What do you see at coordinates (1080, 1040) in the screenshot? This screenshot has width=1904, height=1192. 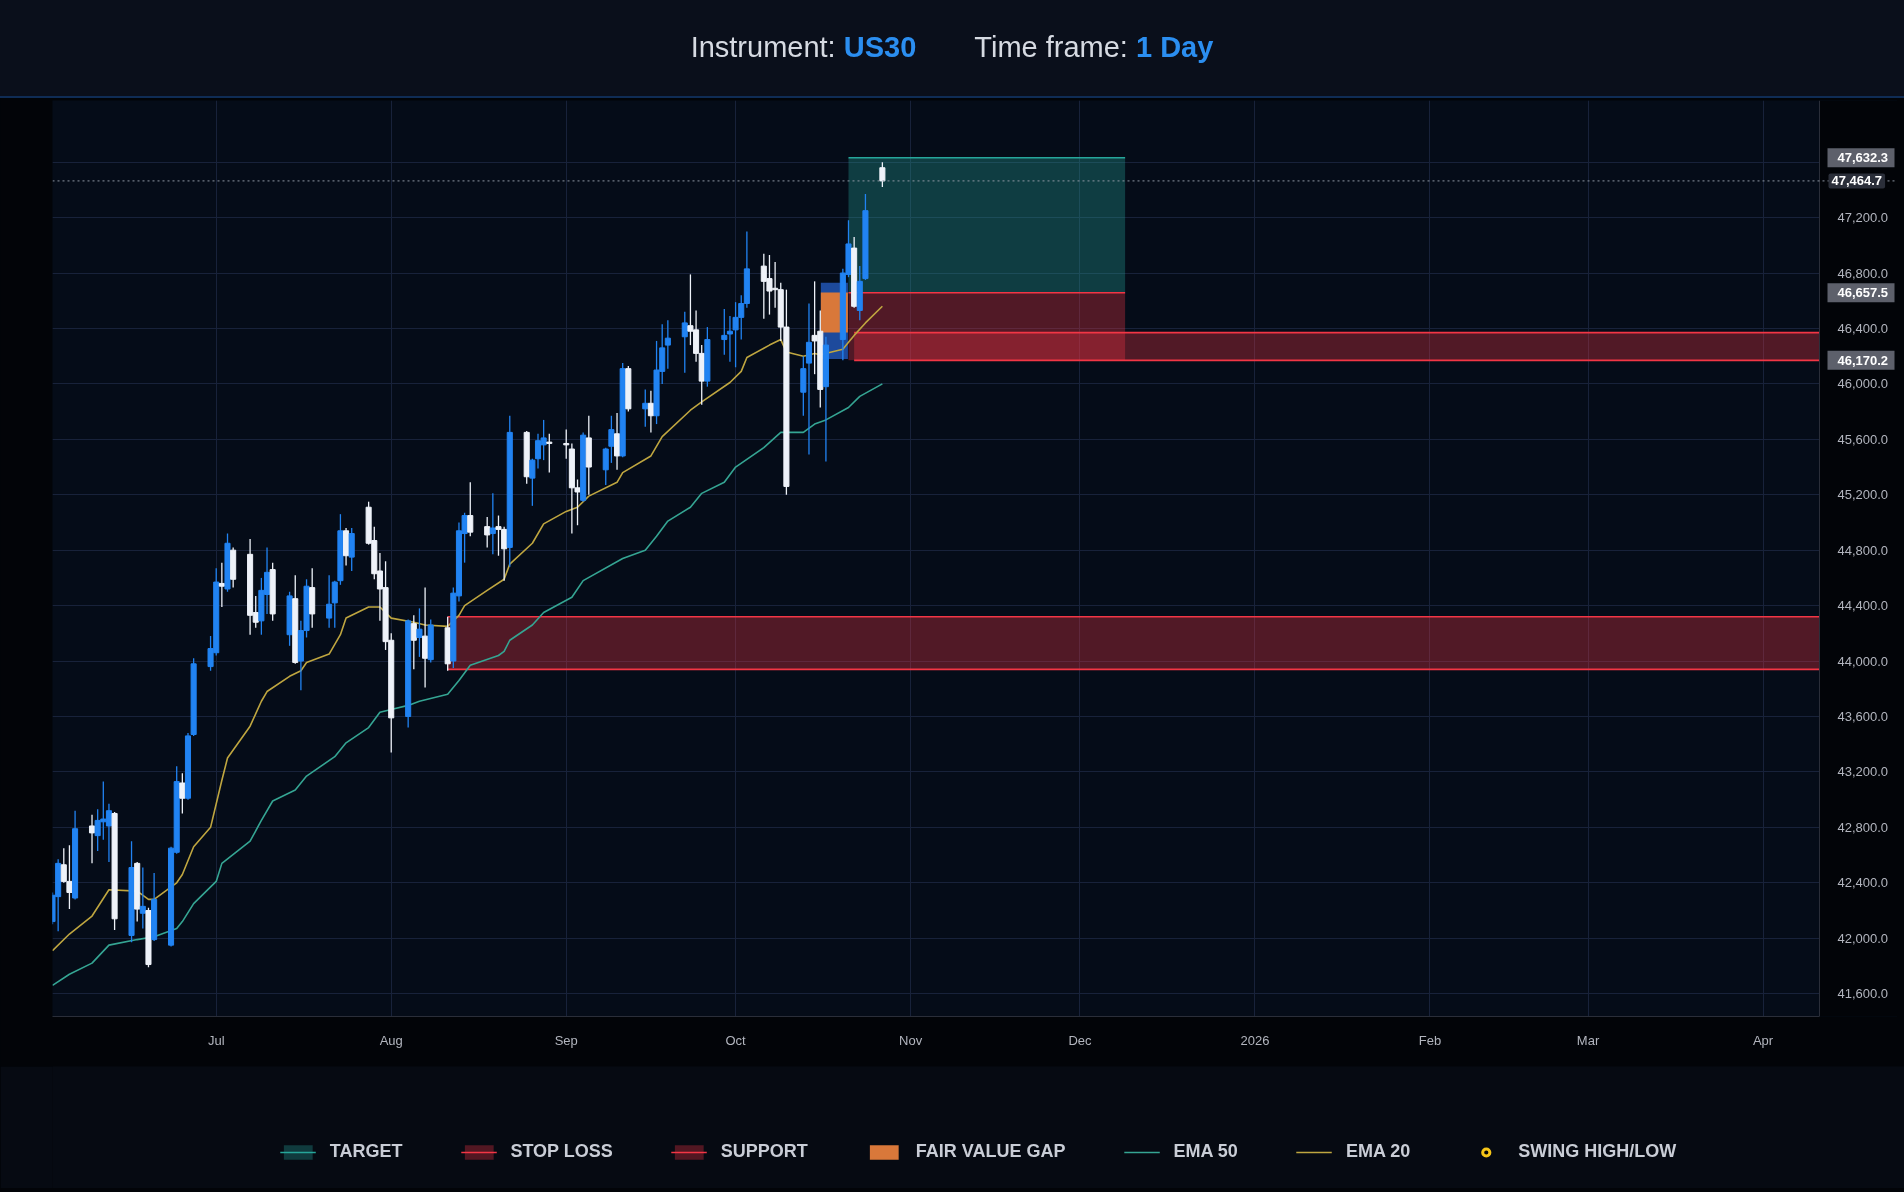 I see `x-tick-label: Dec` at bounding box center [1080, 1040].